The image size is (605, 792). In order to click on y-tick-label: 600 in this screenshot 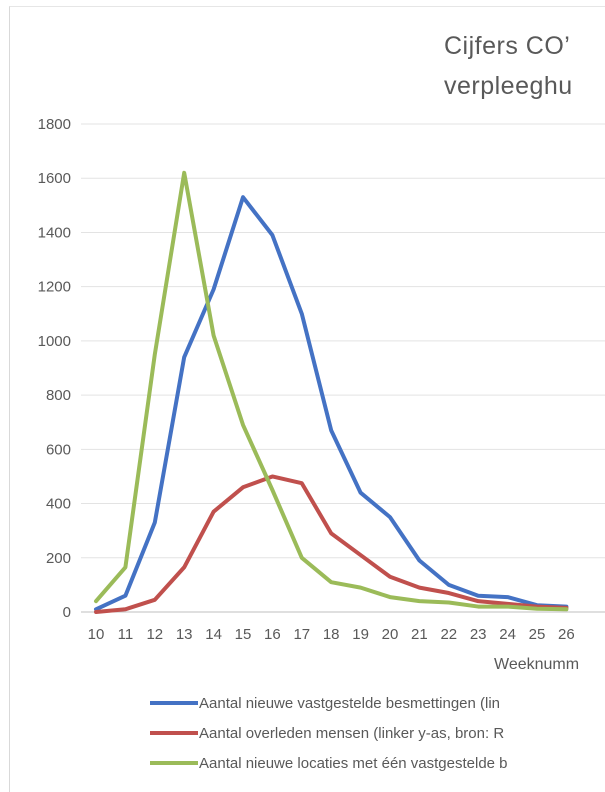, I will do `click(58, 449)`.